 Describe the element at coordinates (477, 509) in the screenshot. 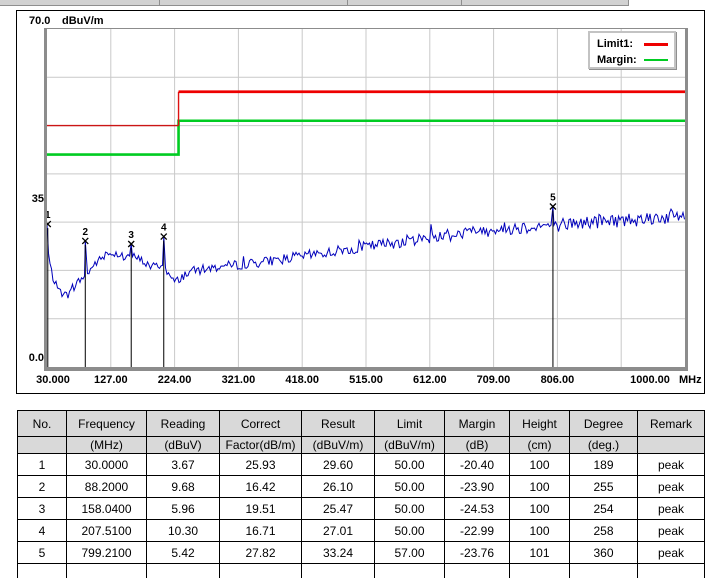

I see `table-cell: -24.53` at that location.